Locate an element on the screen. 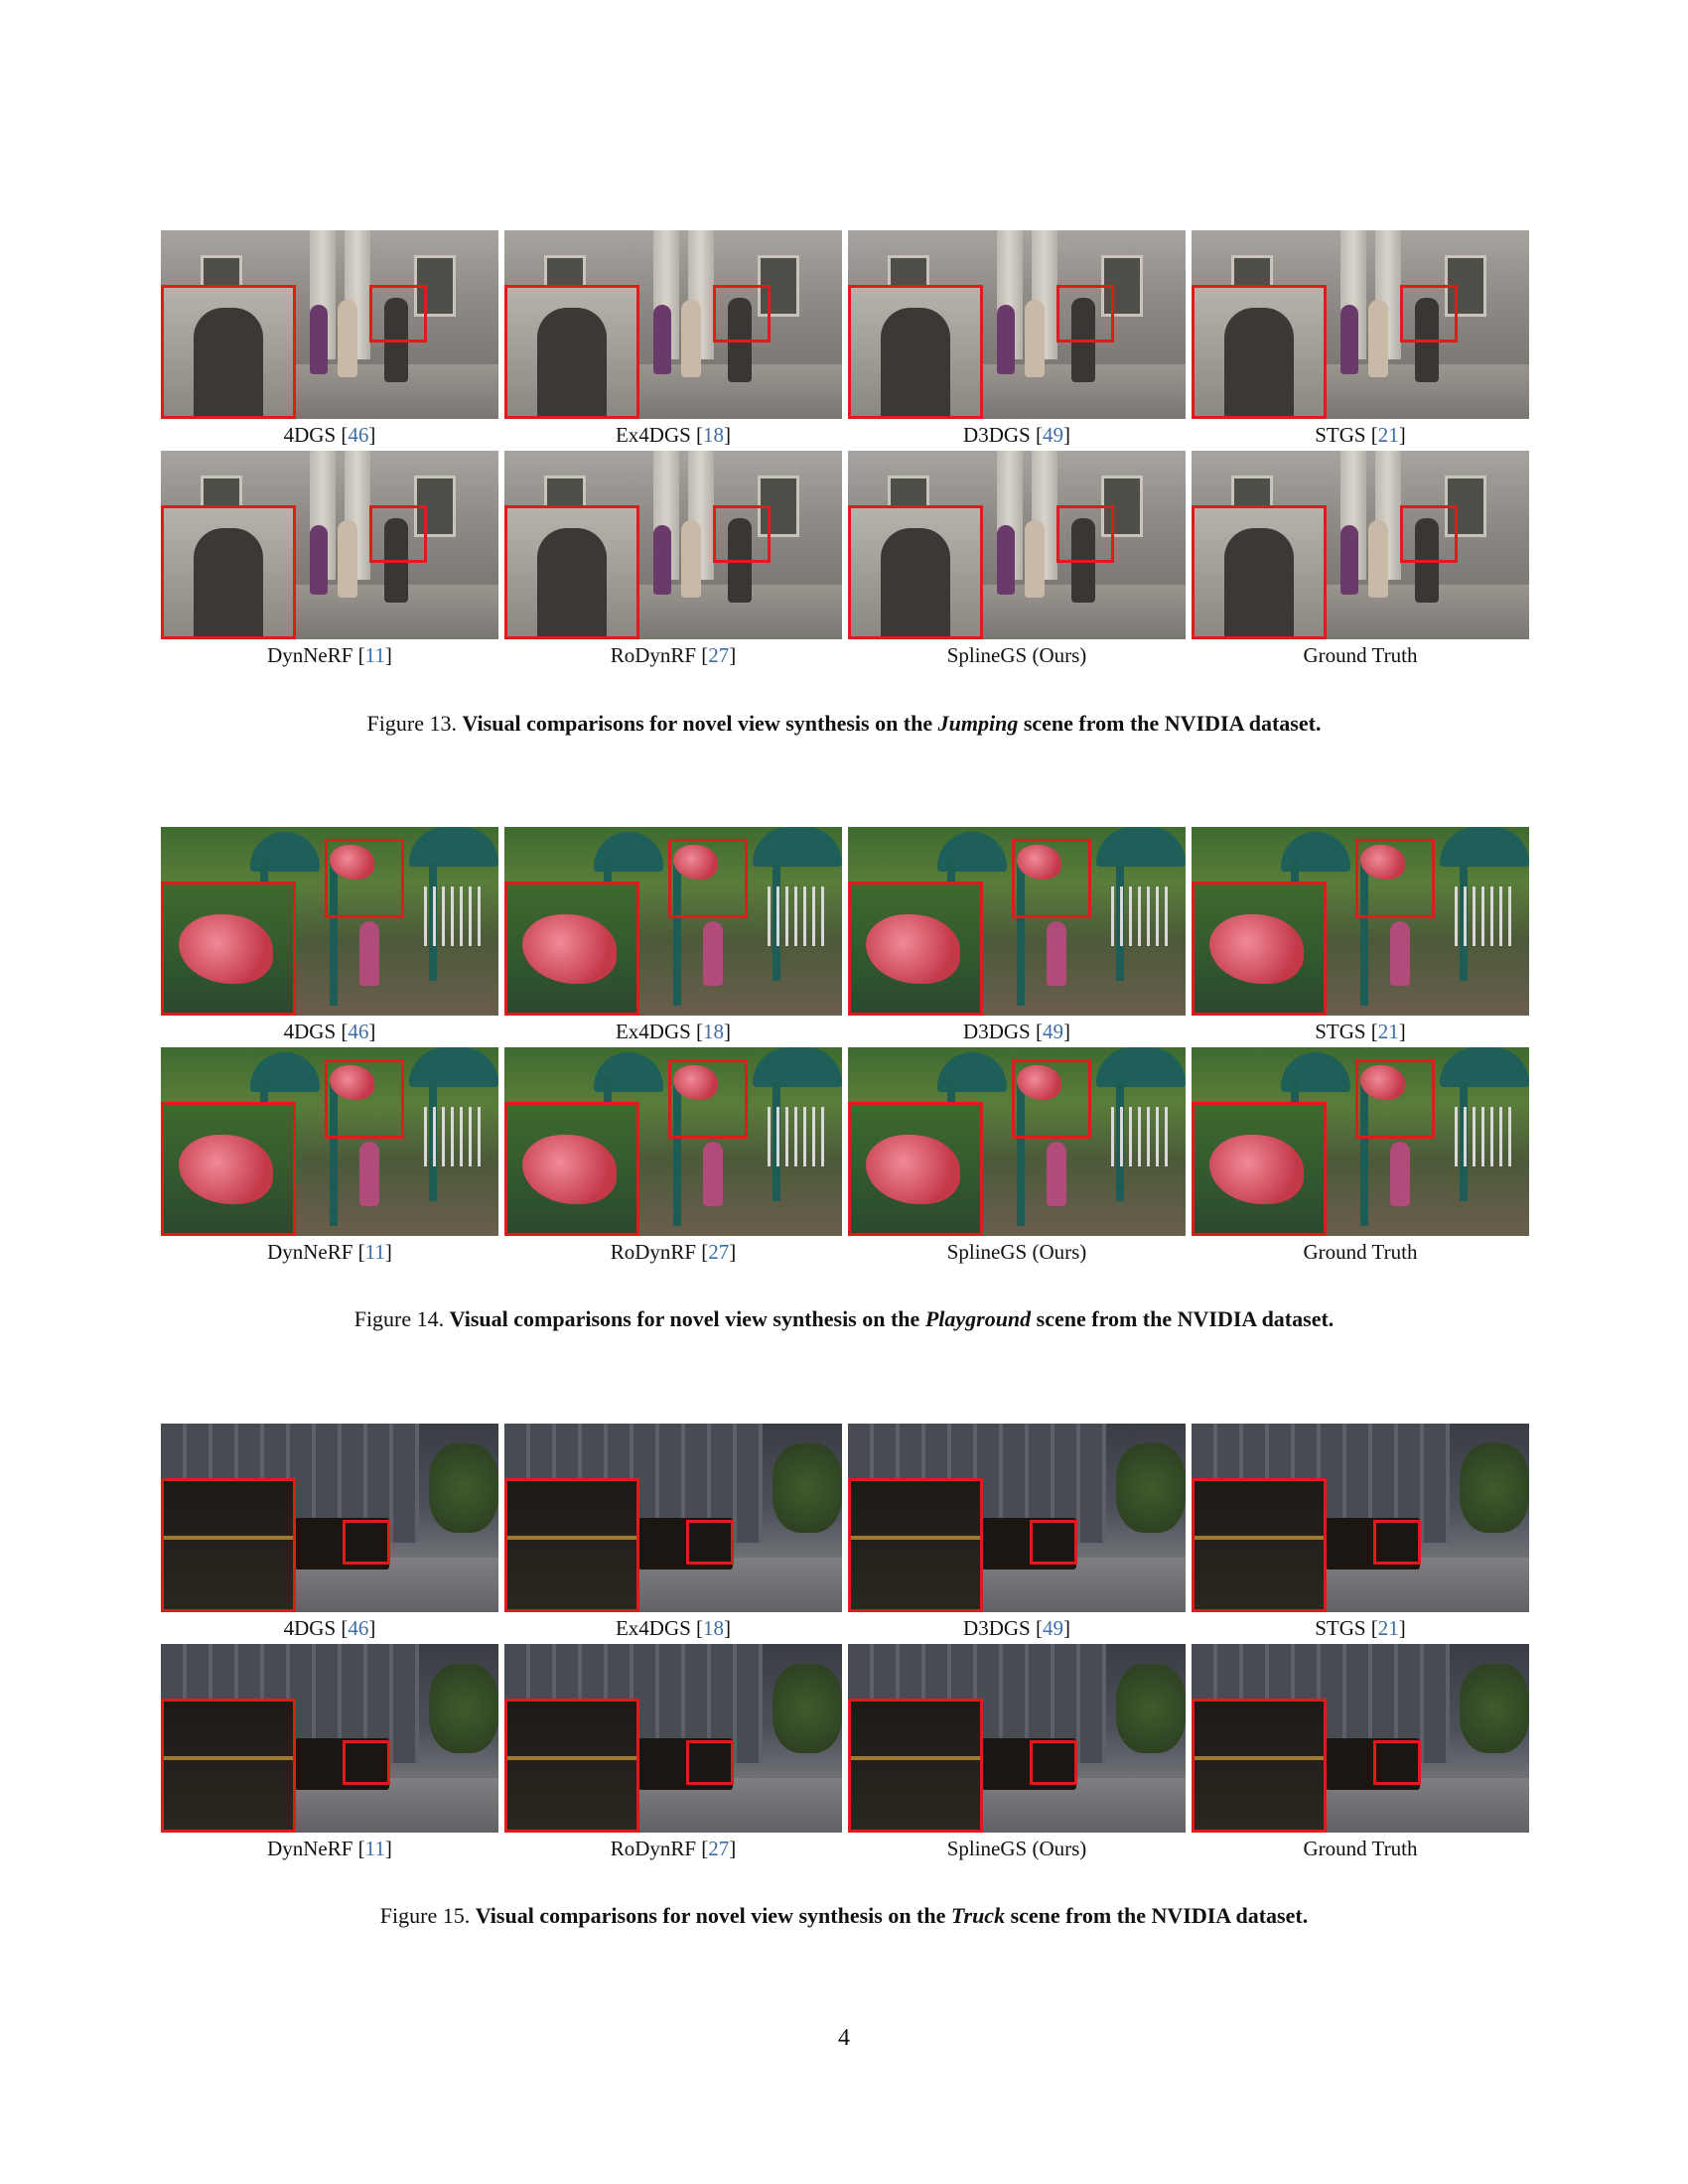 The height and width of the screenshot is (2184, 1688). method-label: D3DGS [49] is located at coordinates (1016, 1031).